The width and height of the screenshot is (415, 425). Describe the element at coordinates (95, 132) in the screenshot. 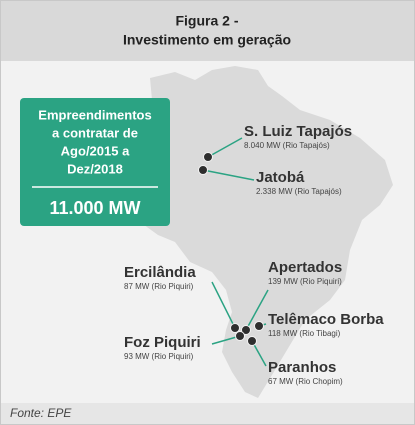

I see `highlight-text: a contratar de` at that location.